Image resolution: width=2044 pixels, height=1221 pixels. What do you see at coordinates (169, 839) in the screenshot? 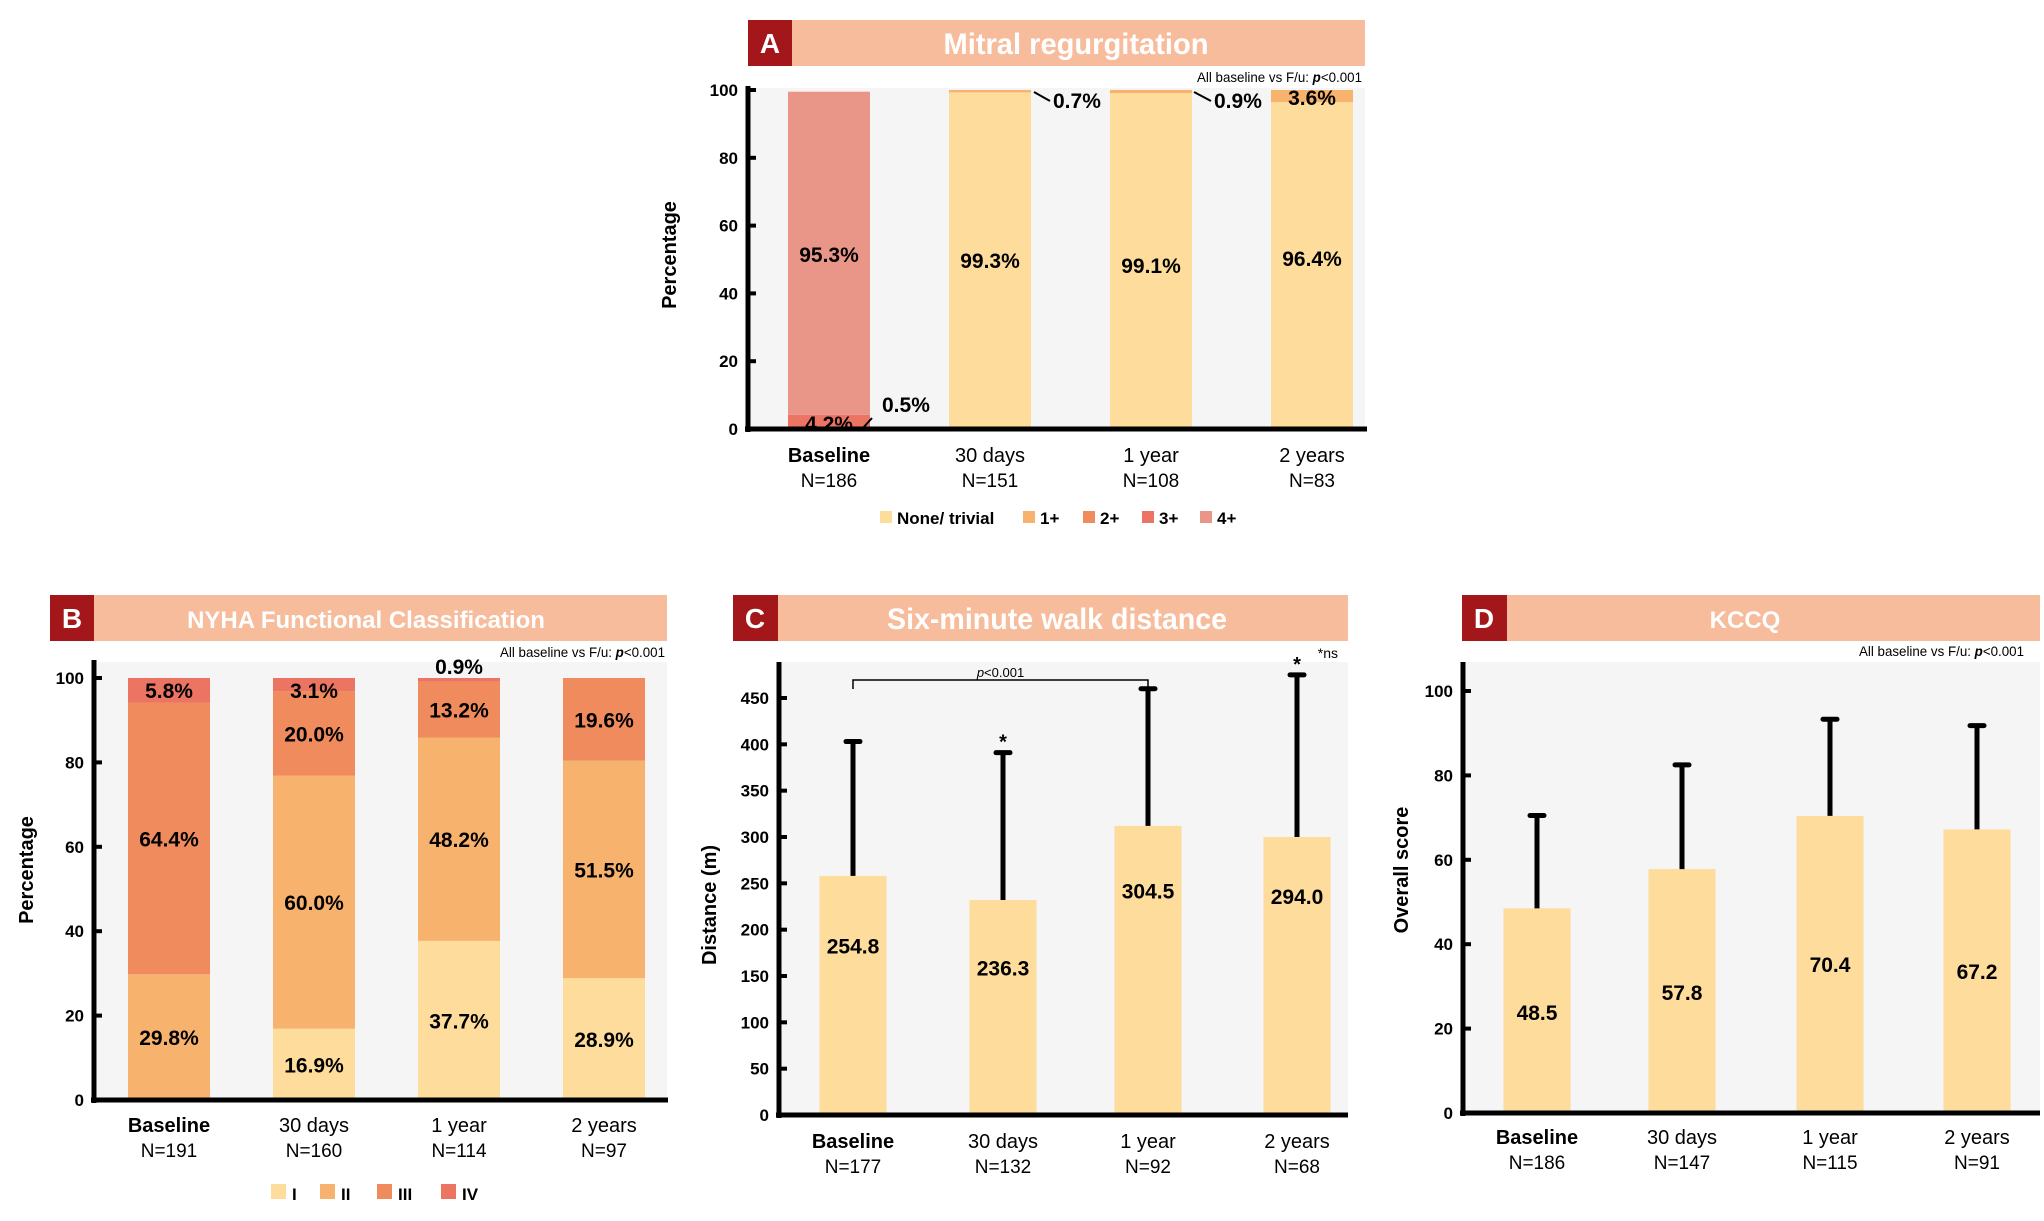
I see `data-label: 64.4%` at bounding box center [169, 839].